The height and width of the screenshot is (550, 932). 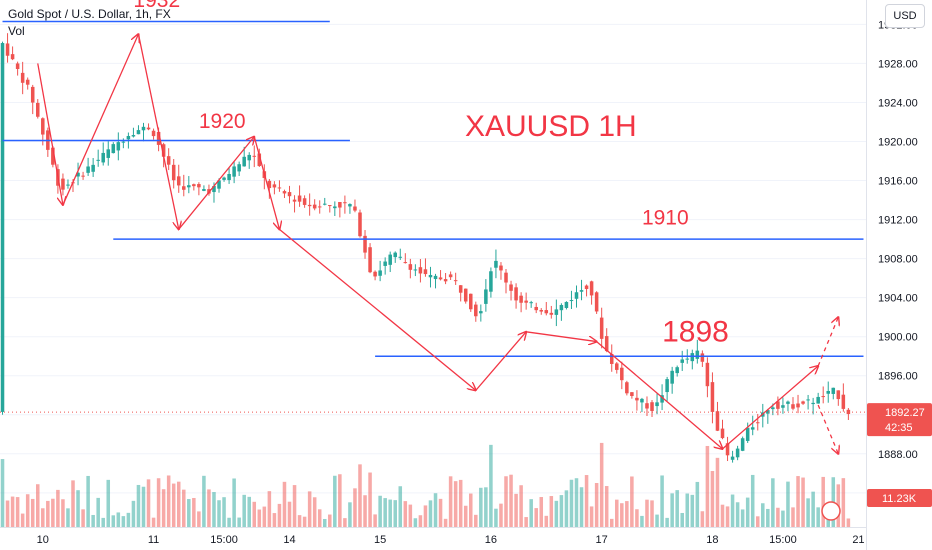 What do you see at coordinates (898, 455) in the screenshot?
I see `y-tick-11: 1888.00` at bounding box center [898, 455].